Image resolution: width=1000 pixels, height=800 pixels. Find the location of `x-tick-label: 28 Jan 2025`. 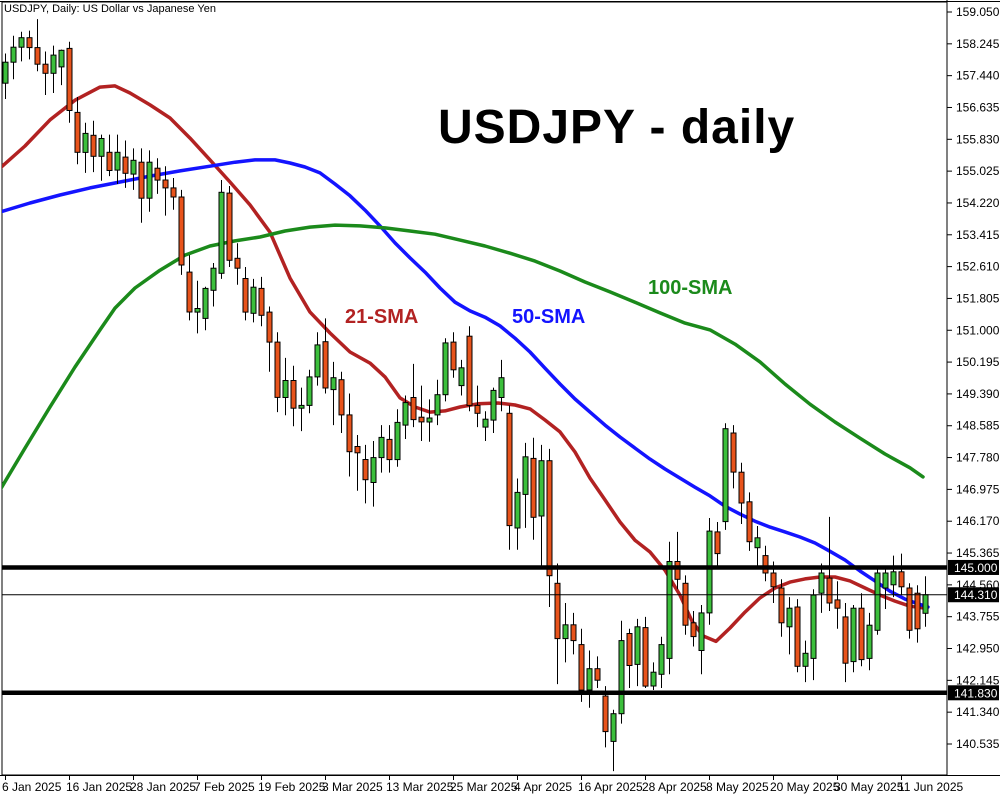

x-tick-label: 28 Jan 2025 is located at coordinates (163, 787).